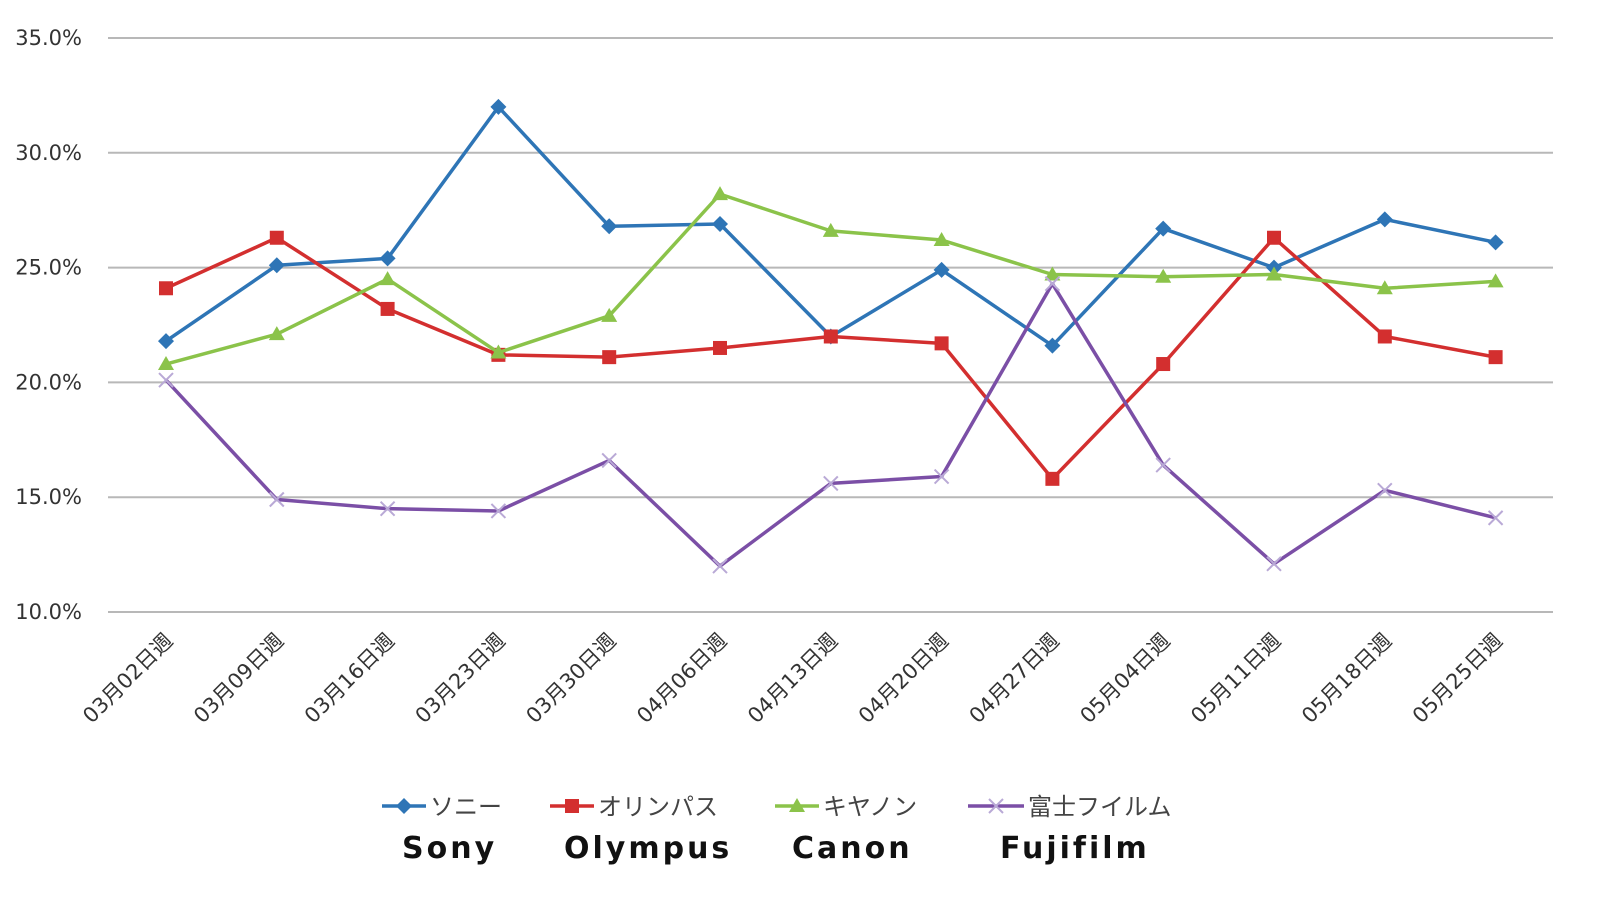 Image resolution: width=1600 pixels, height=900 pixels. I want to click on x-tick-label: 05月25日週, so click(1457, 678).